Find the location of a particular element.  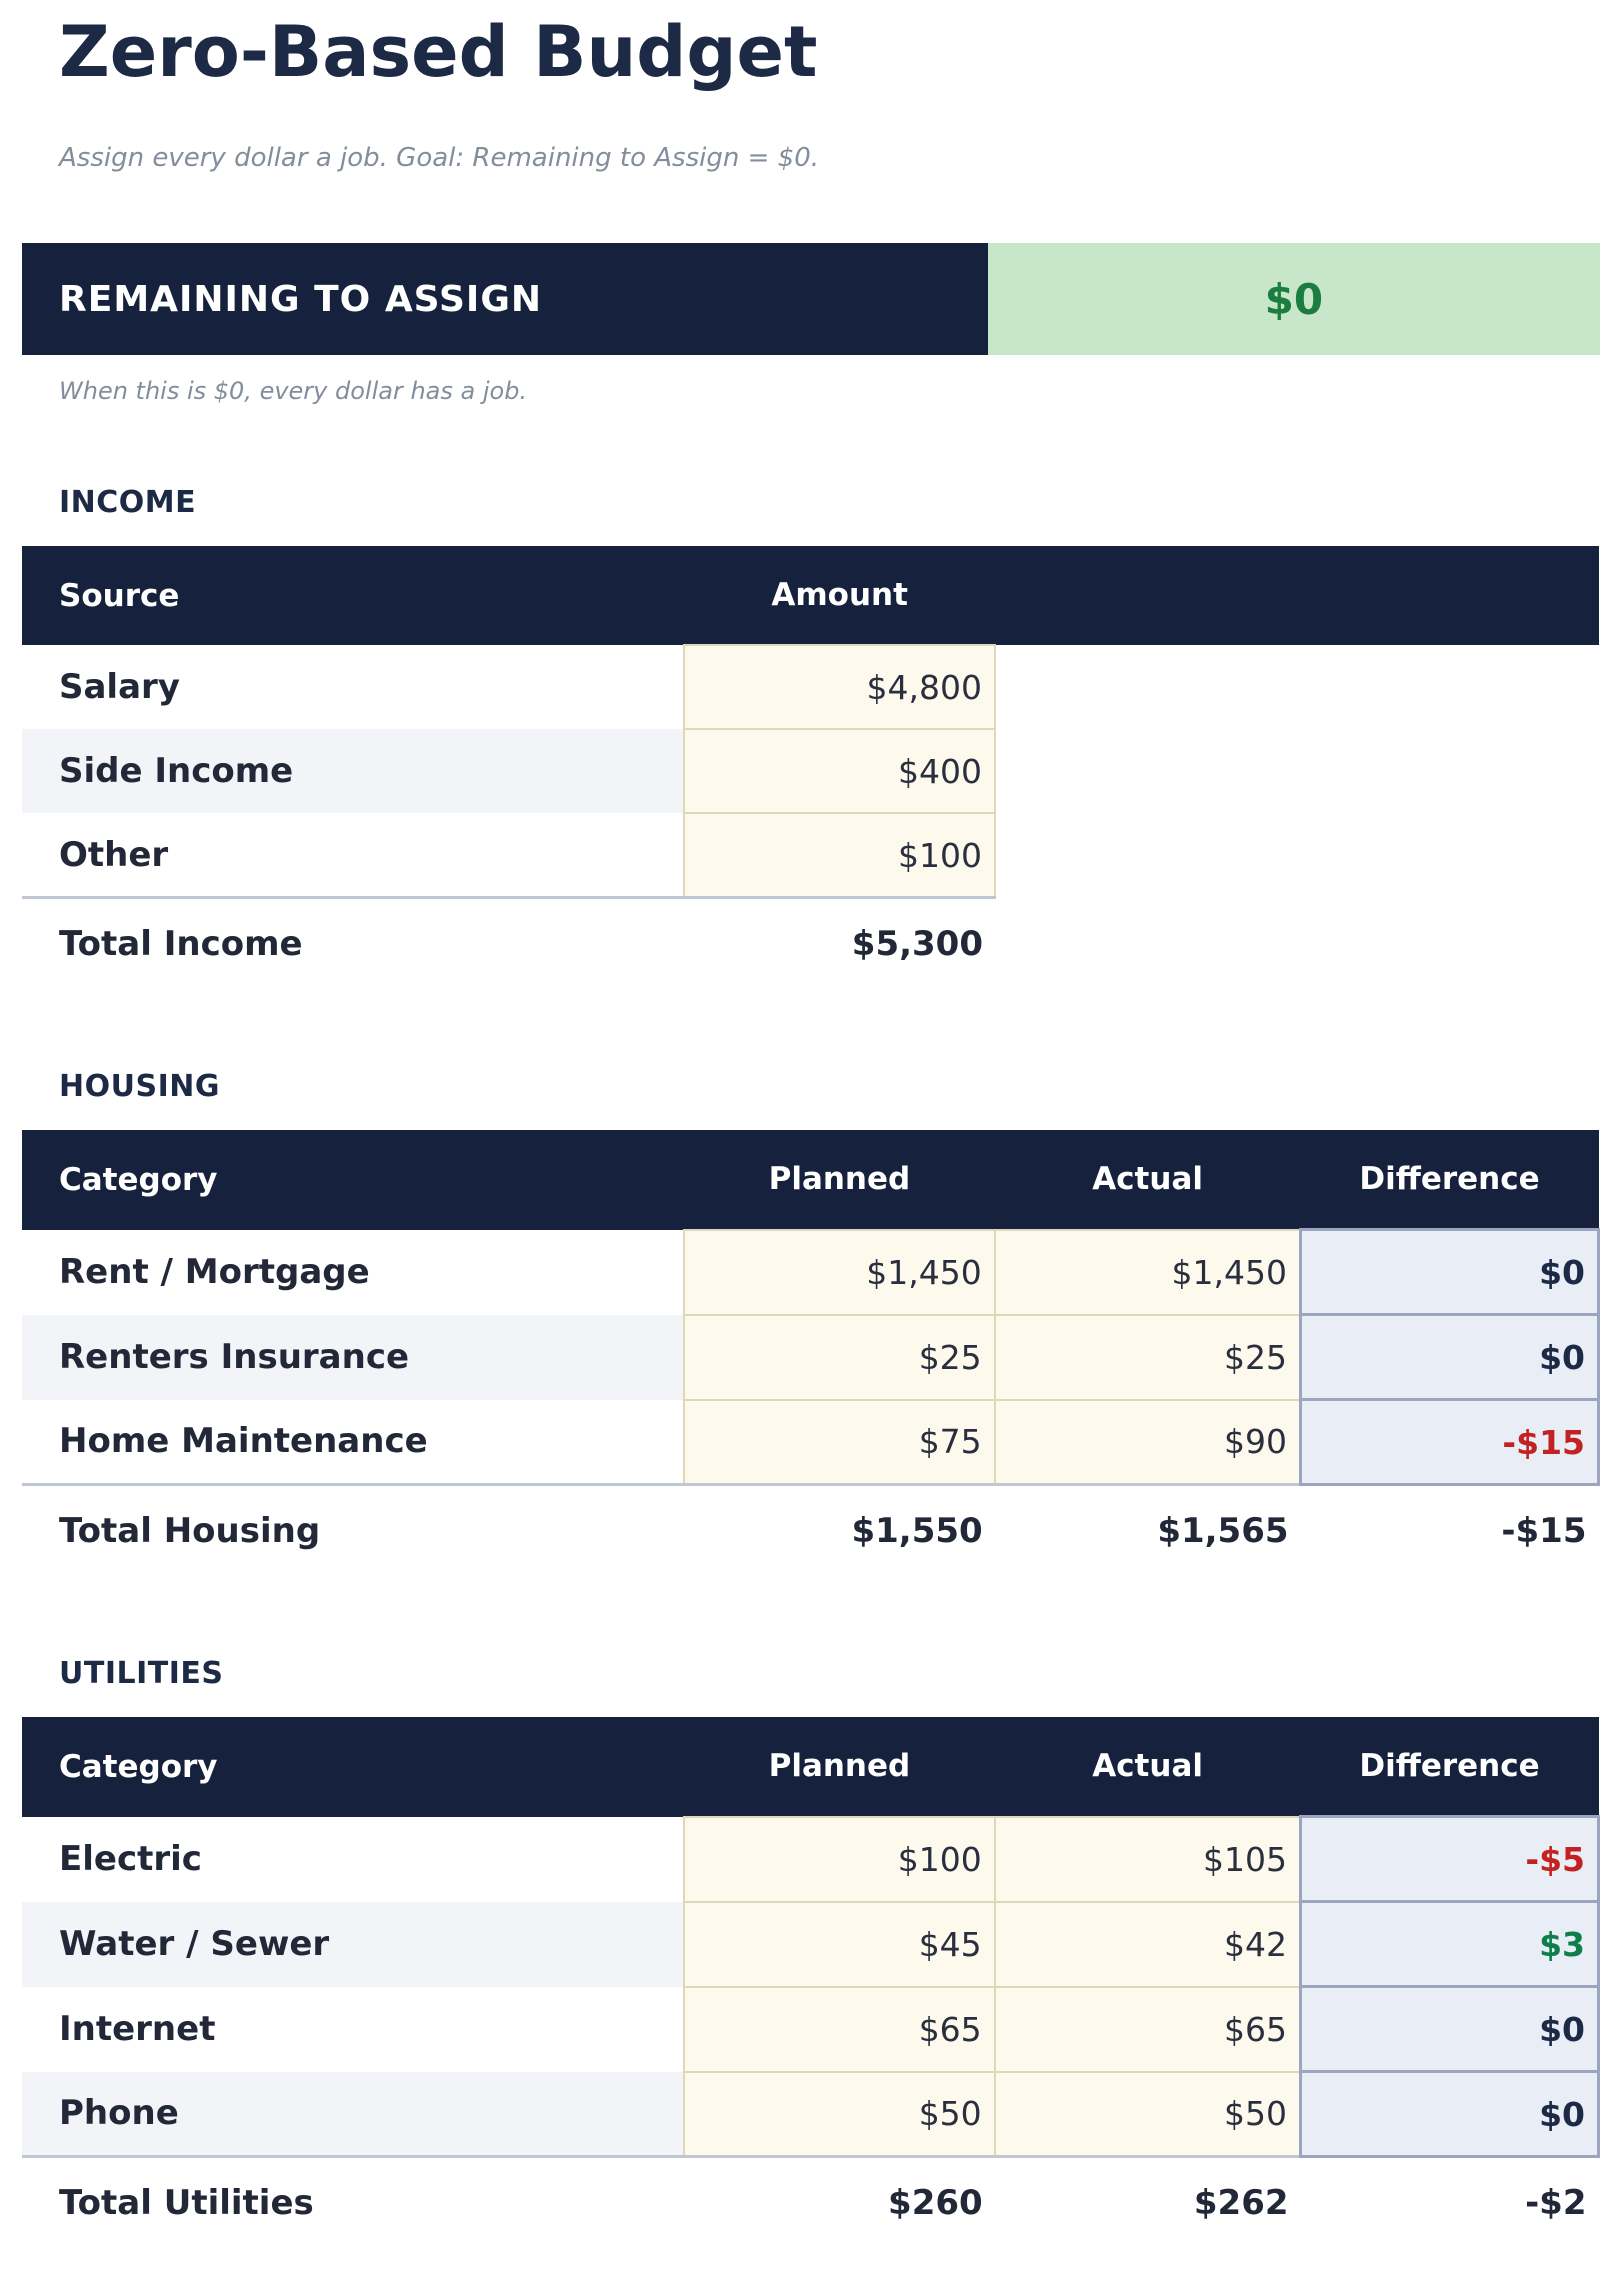

table-row: Home Maintenance $75 $90 -$15 is located at coordinates (811, 1442).